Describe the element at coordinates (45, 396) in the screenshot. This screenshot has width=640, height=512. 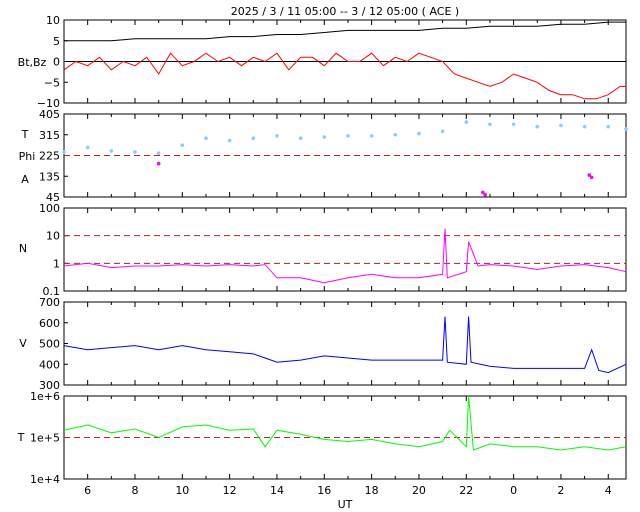
I see `y-tick-label: 1e+6` at that location.